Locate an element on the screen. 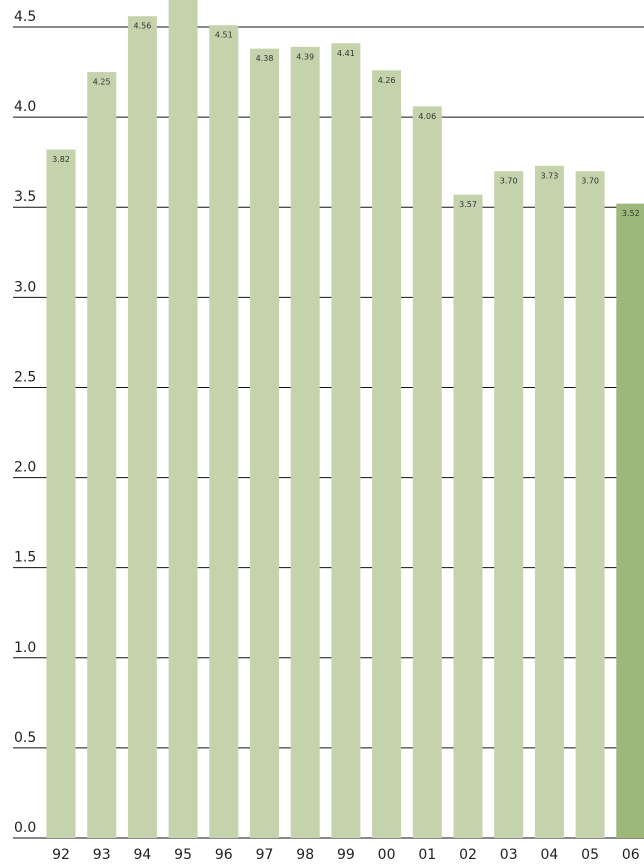  y-tick-label: 2.5 is located at coordinates (25, 377).